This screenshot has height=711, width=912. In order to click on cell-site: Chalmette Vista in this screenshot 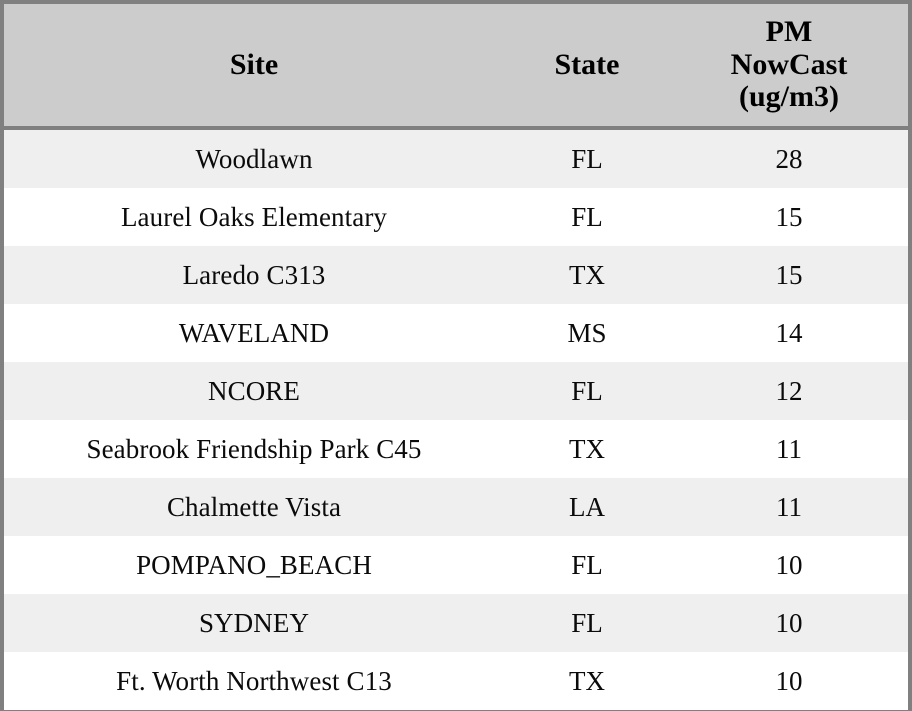, I will do `click(254, 507)`.